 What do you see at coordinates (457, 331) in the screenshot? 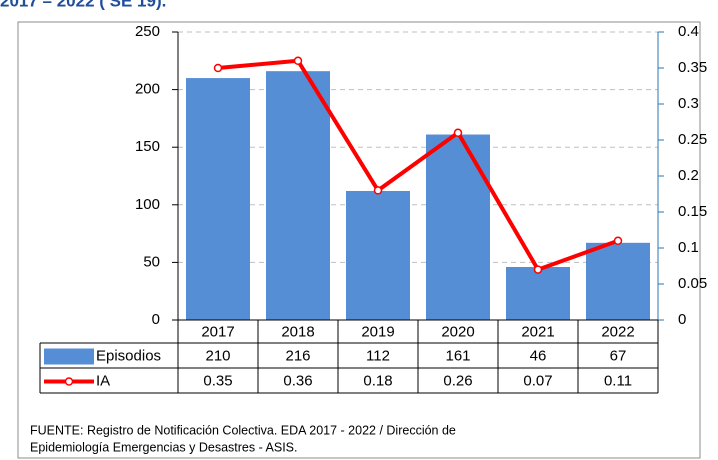
I see `x-tick-label: 2020` at bounding box center [457, 331].